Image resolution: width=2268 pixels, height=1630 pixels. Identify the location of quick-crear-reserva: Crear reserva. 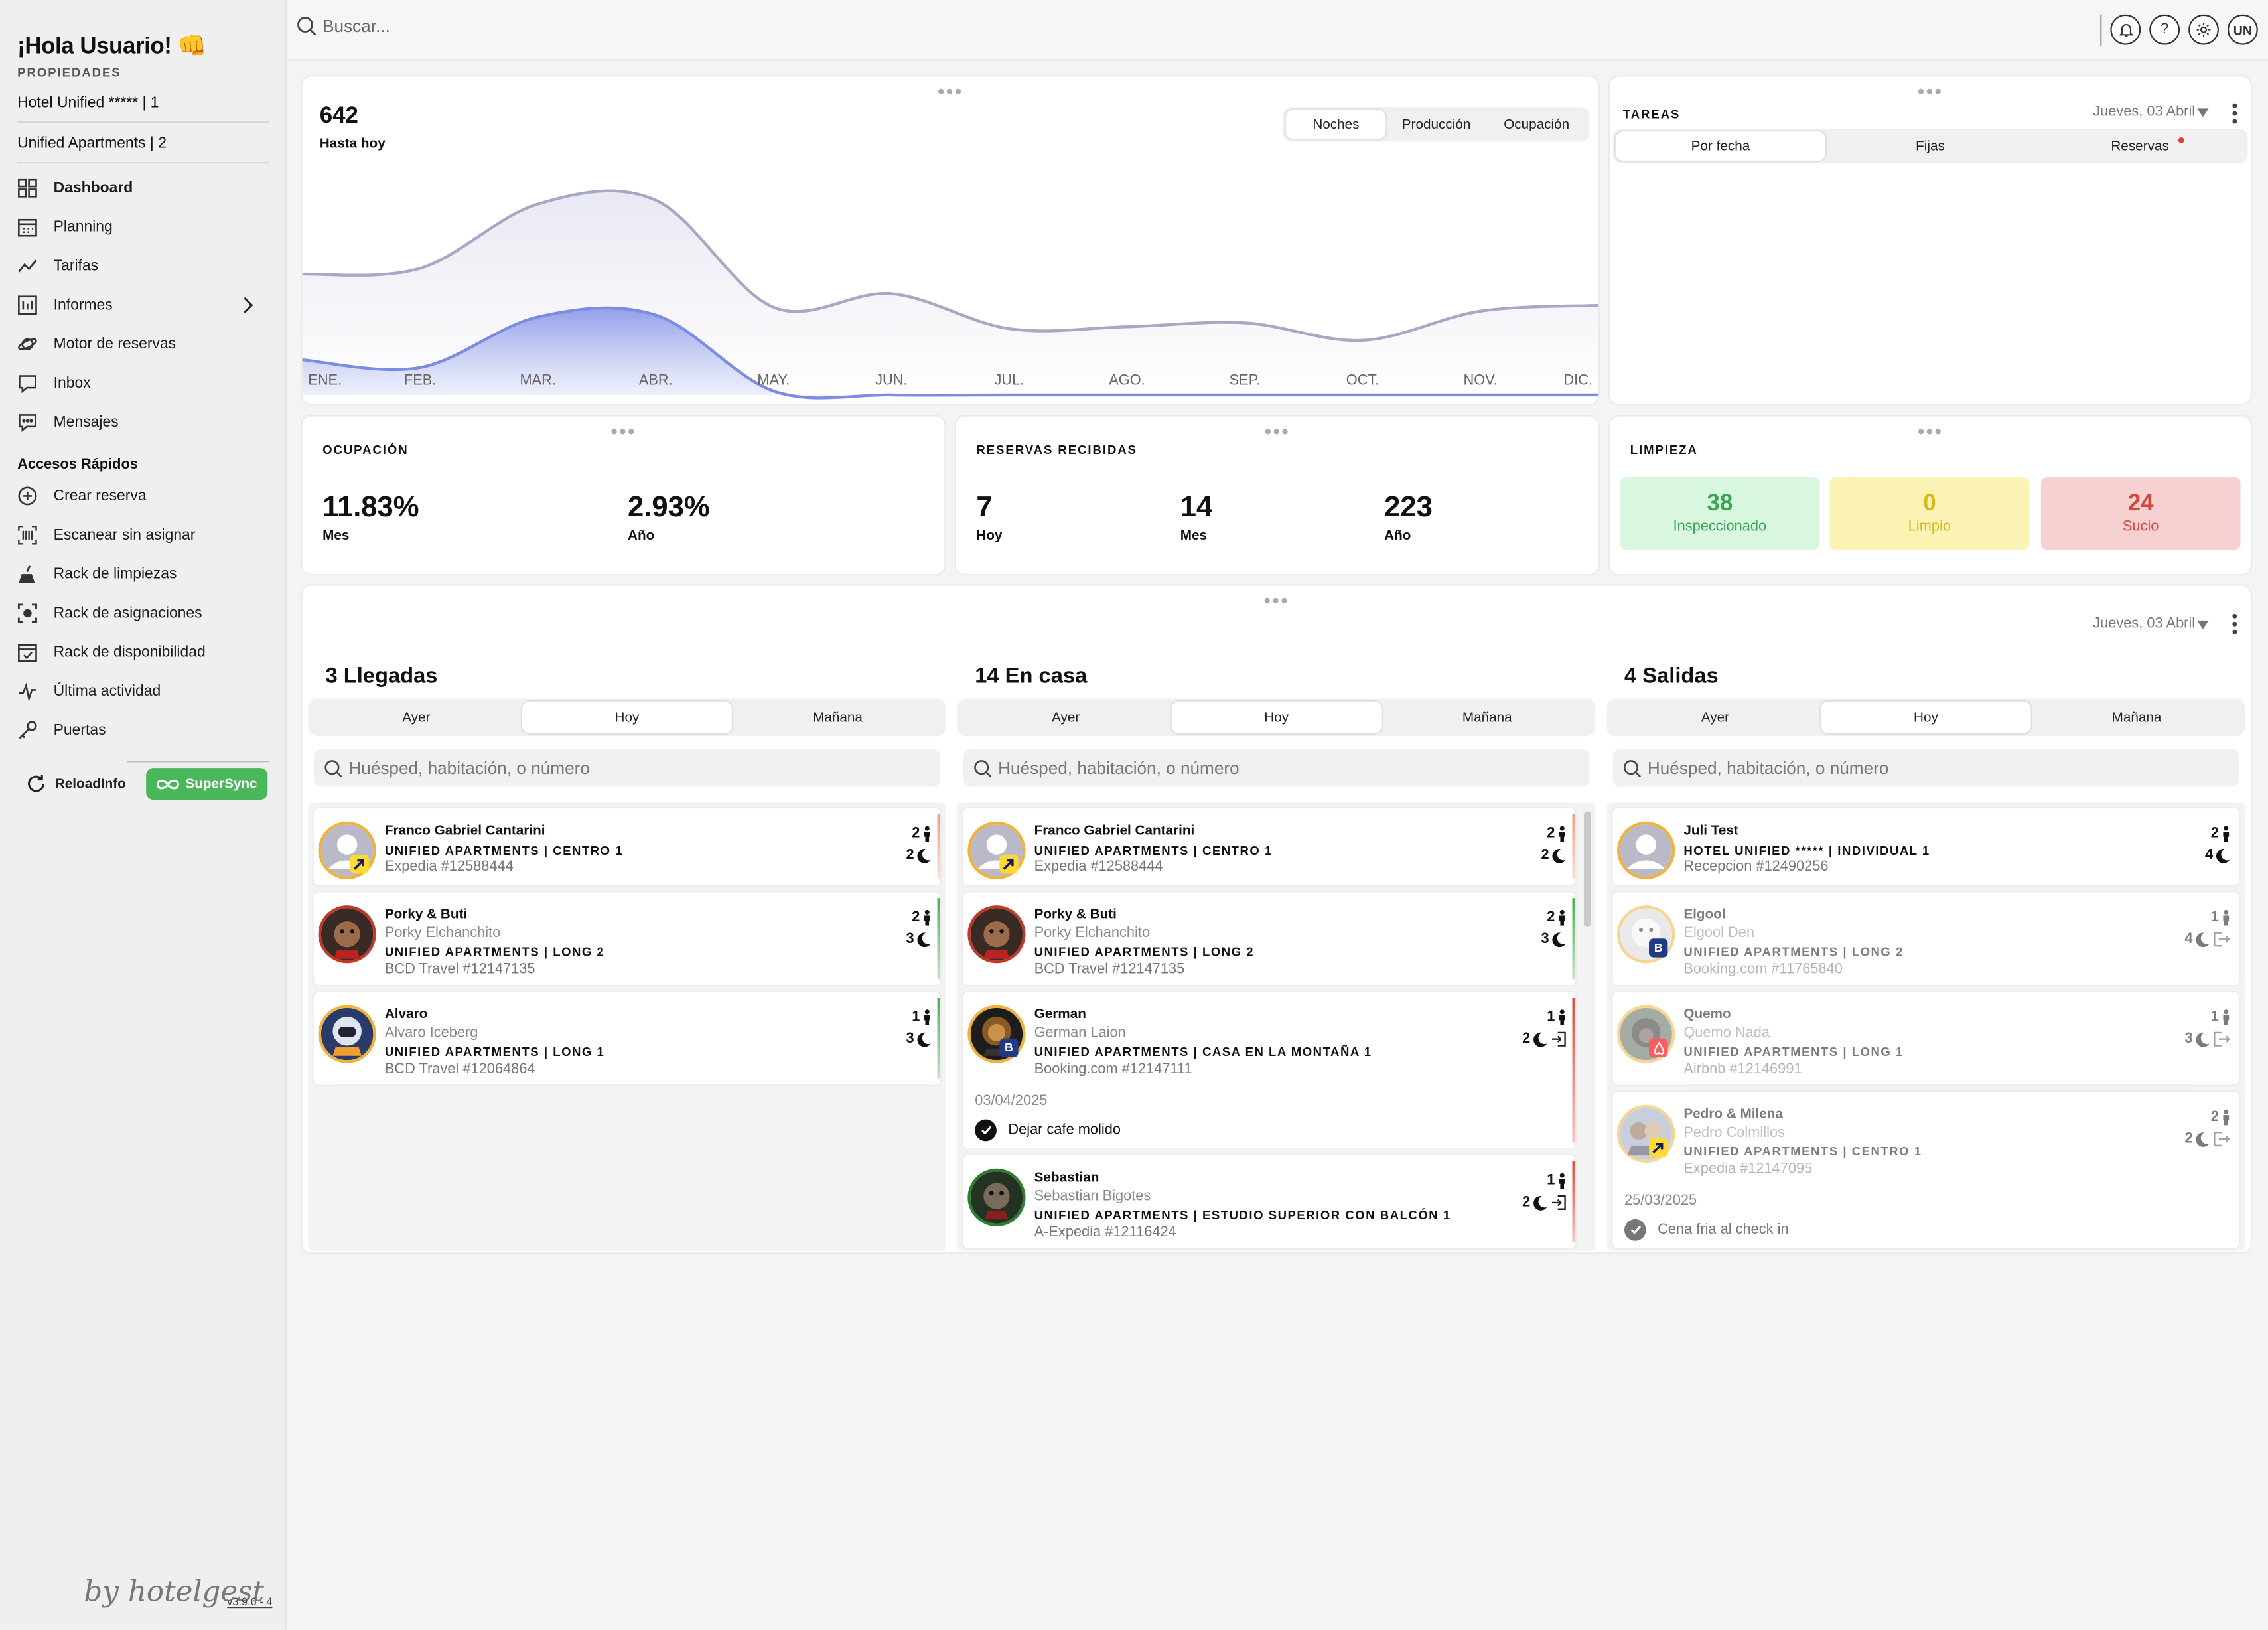
(143, 496).